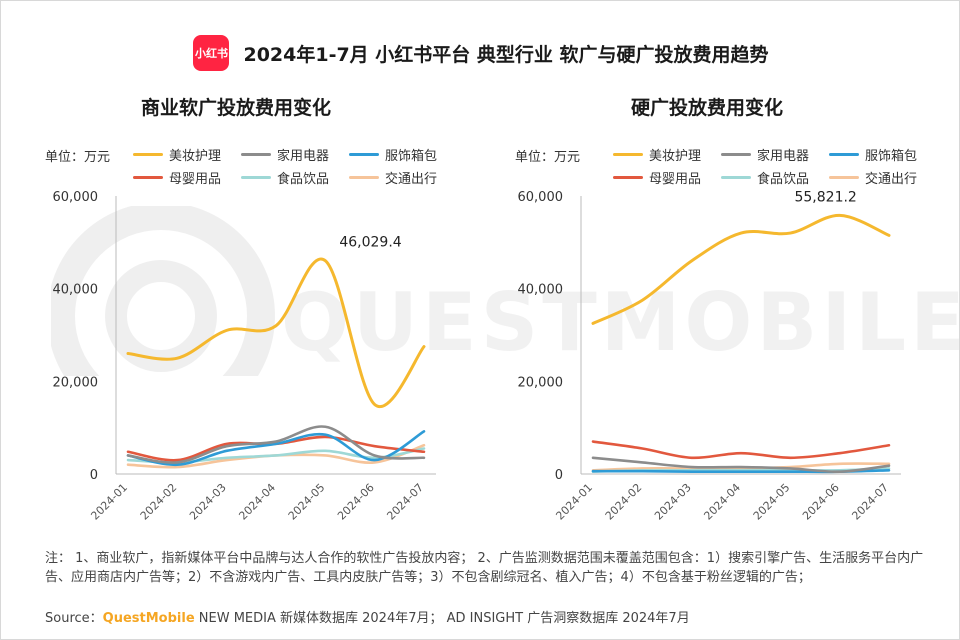  Describe the element at coordinates (74, 618) in the screenshot. I see `source-prefix: Source：` at that location.